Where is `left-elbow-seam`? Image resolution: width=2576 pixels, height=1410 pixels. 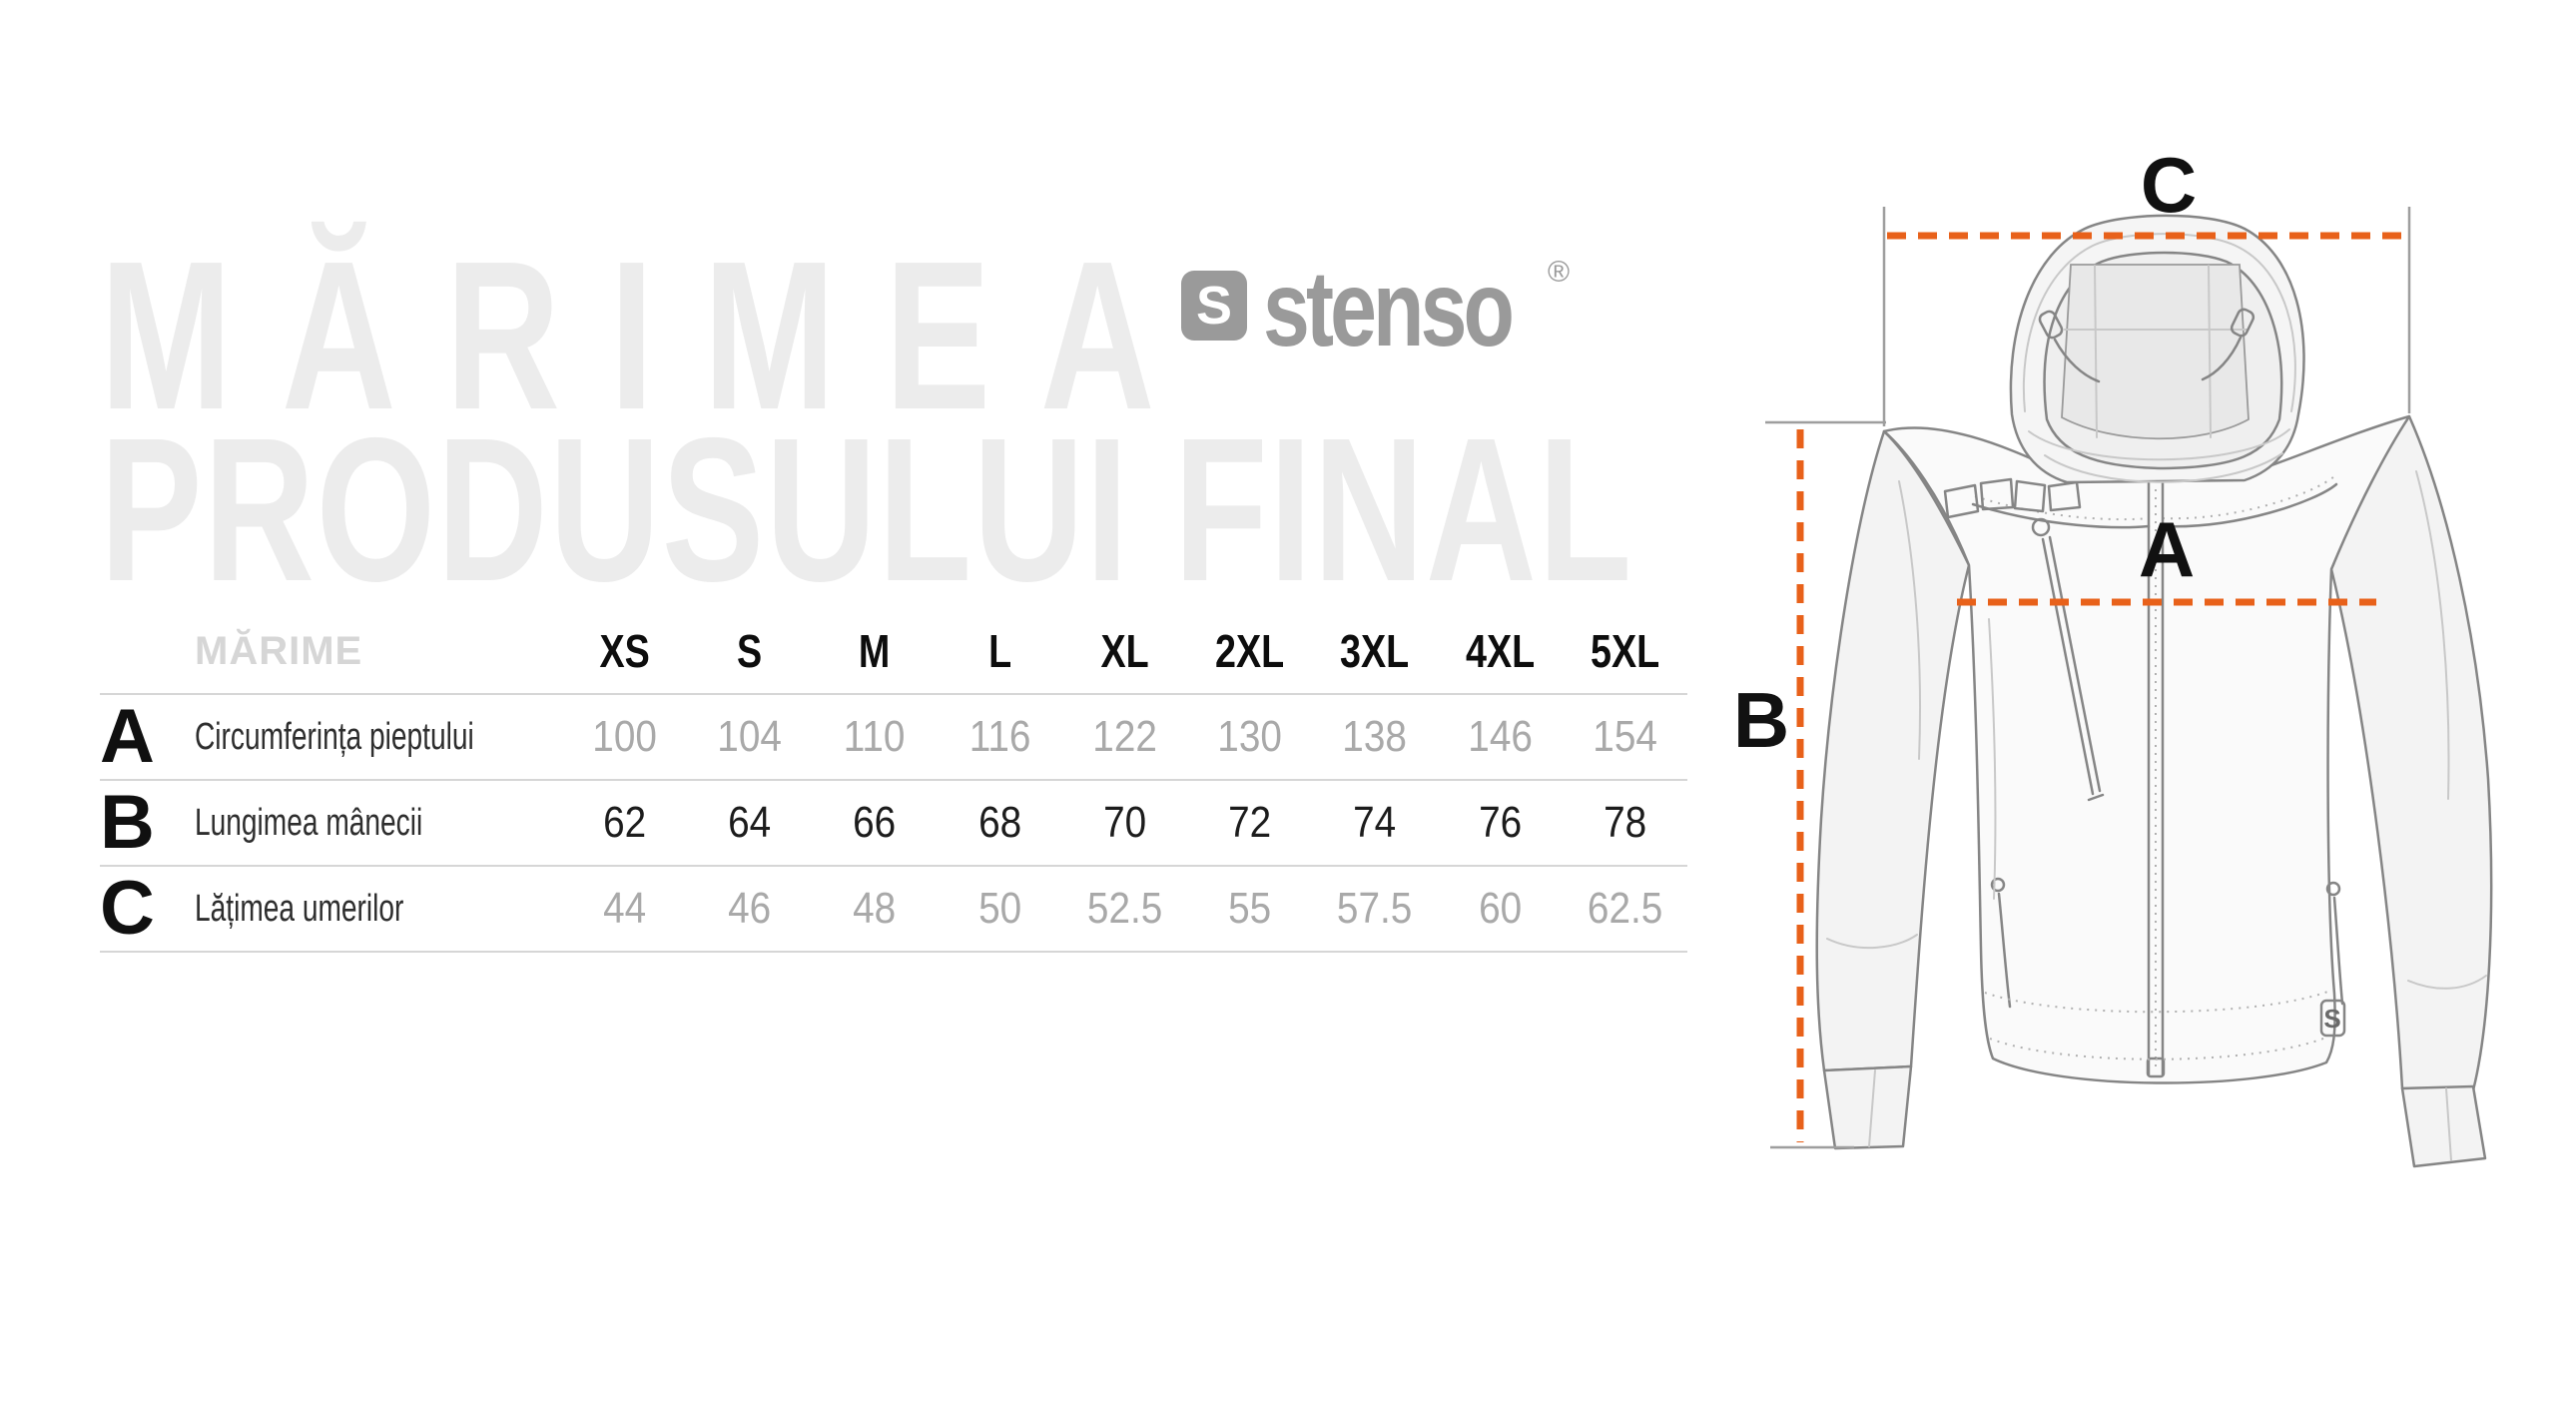 left-elbow-seam is located at coordinates (1872, 942).